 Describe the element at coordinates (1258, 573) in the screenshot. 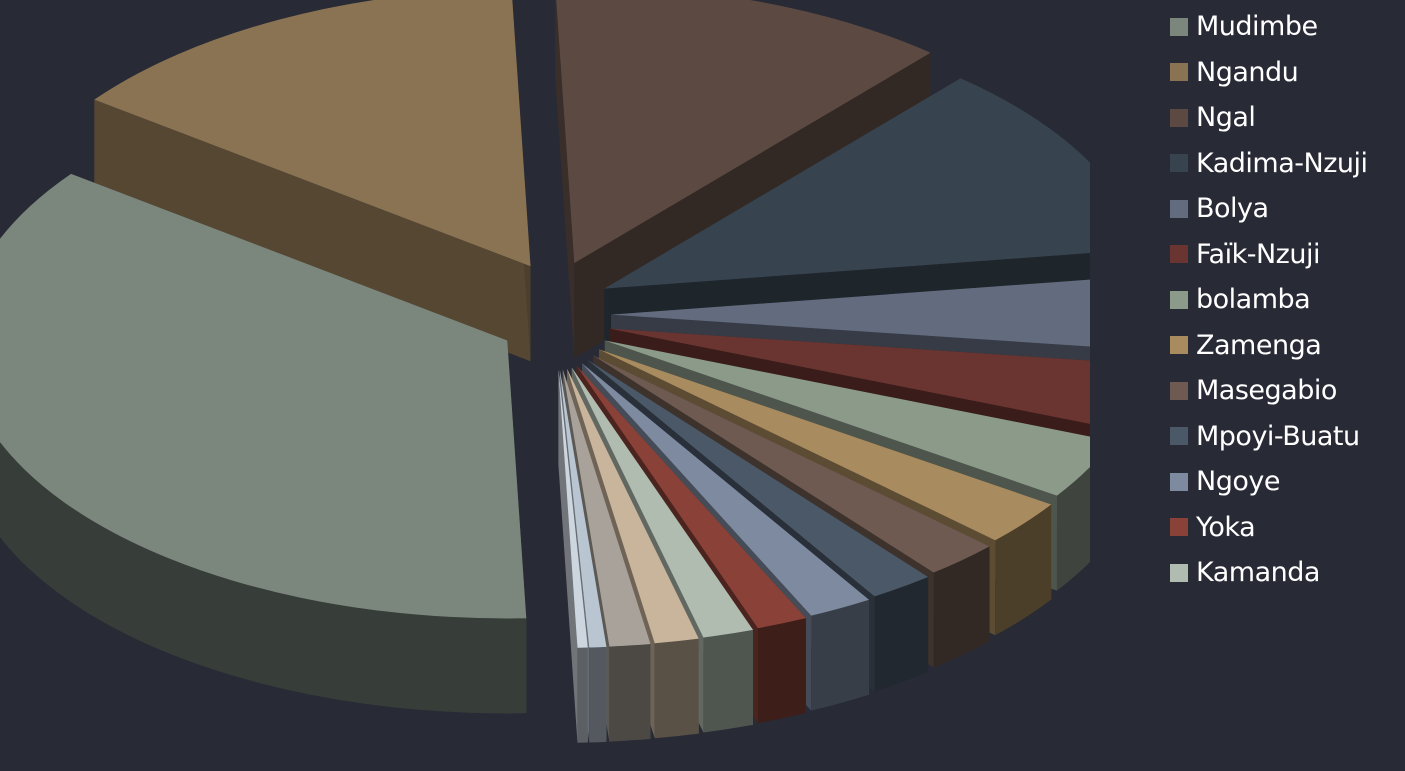

I see `legend-label: Kamanda` at that location.